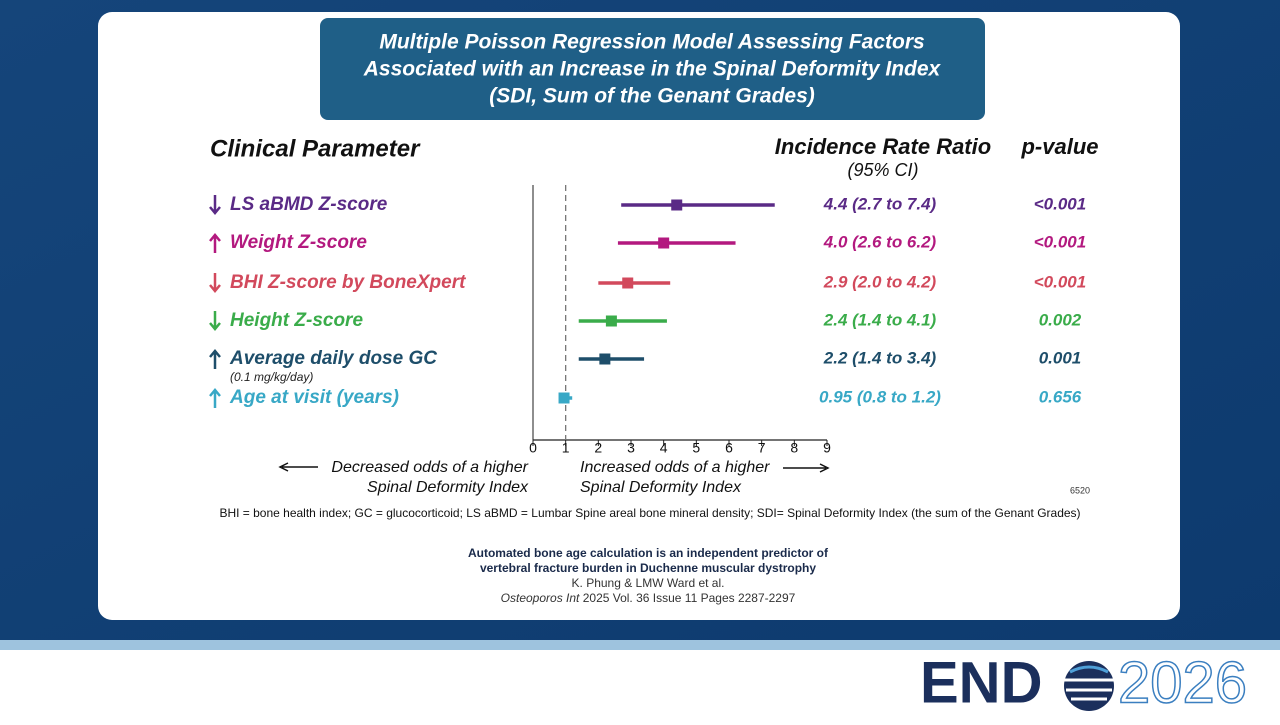 The height and width of the screenshot is (725, 1280). Describe the element at coordinates (309, 204) in the screenshot. I see `row-label: LS aBMD Z-score` at that location.